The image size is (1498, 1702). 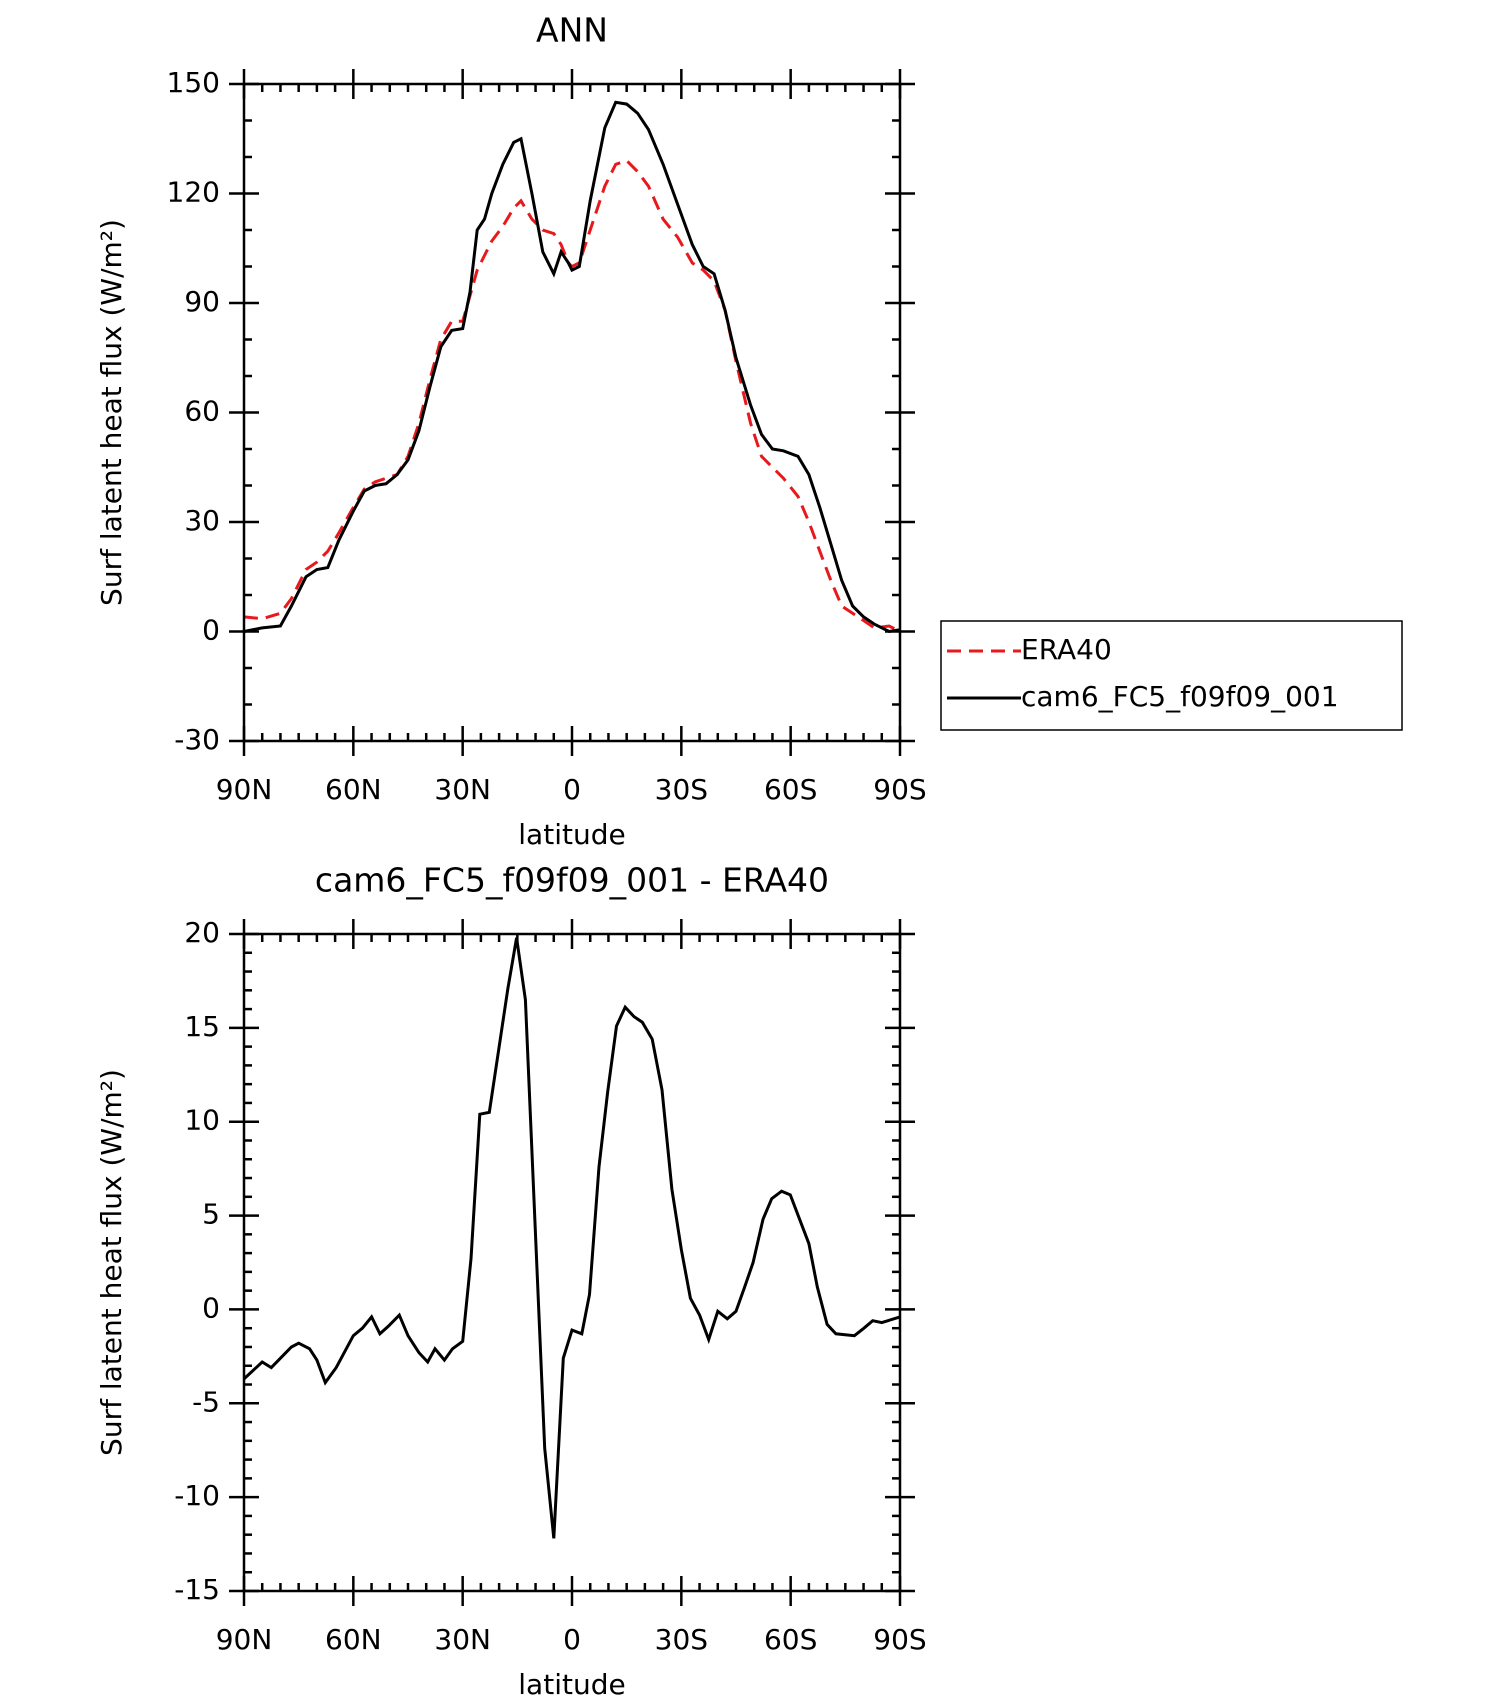 What do you see at coordinates (202, 411) in the screenshot?
I see `y-tick-label: 60` at bounding box center [202, 411].